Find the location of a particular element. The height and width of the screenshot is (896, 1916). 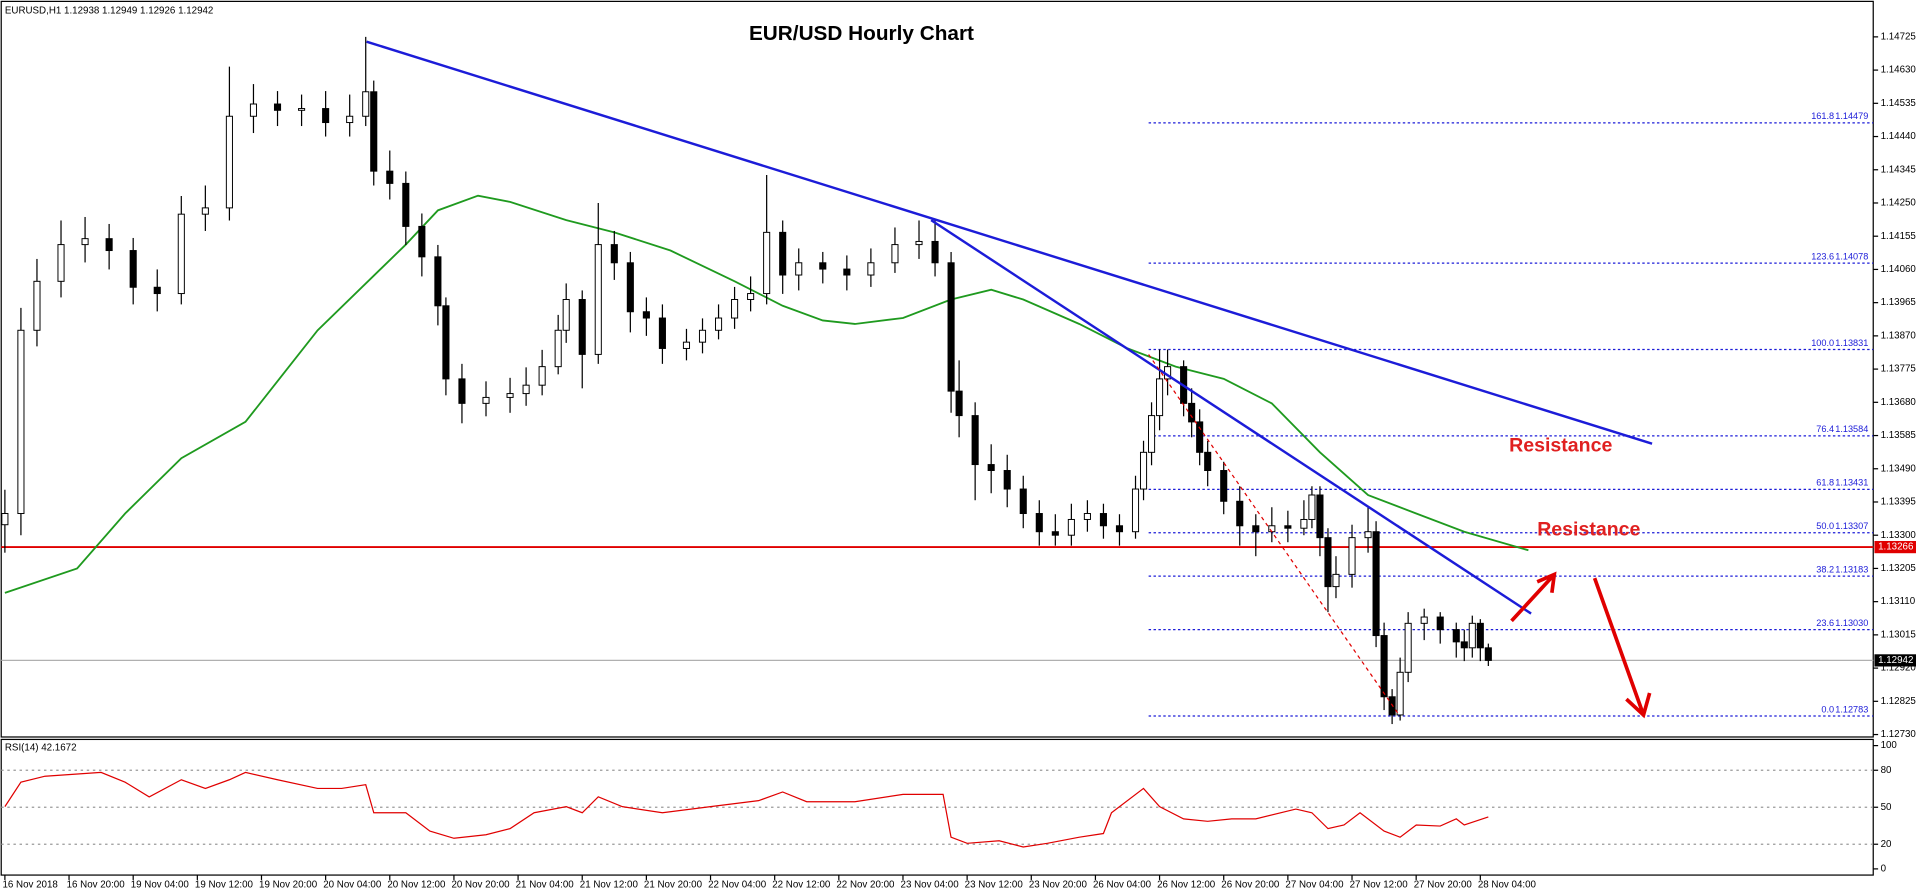

x-tick-label: 20 Nov 04:00 is located at coordinates (352, 884).